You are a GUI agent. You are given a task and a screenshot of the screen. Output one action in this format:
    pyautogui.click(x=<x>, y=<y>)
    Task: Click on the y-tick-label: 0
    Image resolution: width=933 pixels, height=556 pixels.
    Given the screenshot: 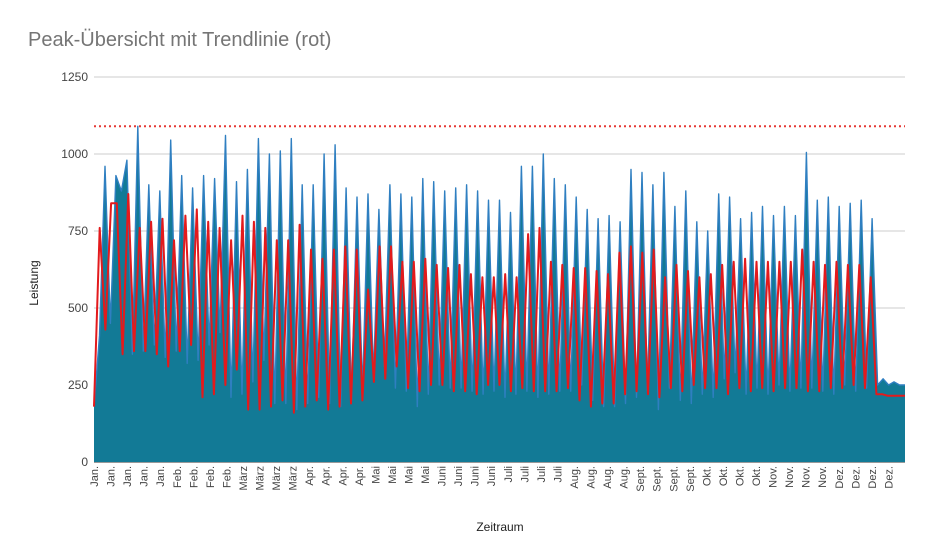 What is the action you would take?
    pyautogui.click(x=84, y=462)
    